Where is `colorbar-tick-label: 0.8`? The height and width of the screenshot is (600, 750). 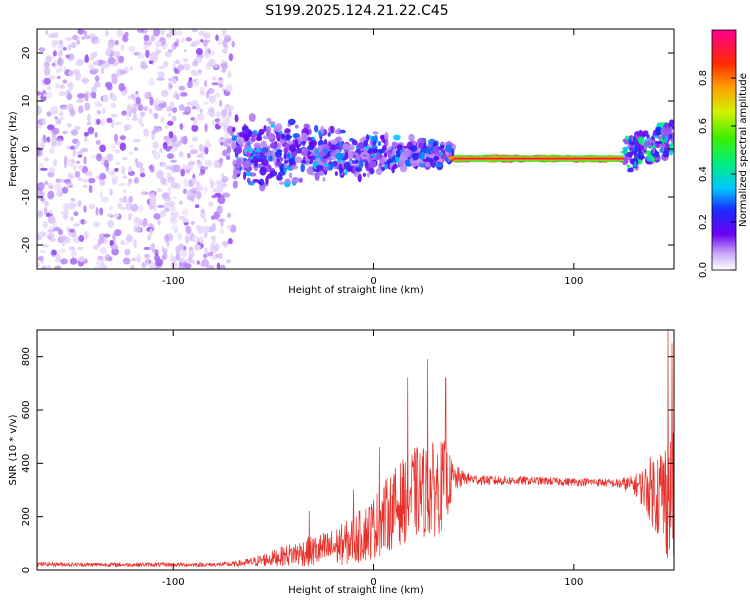 colorbar-tick-label: 0.8 is located at coordinates (703, 78).